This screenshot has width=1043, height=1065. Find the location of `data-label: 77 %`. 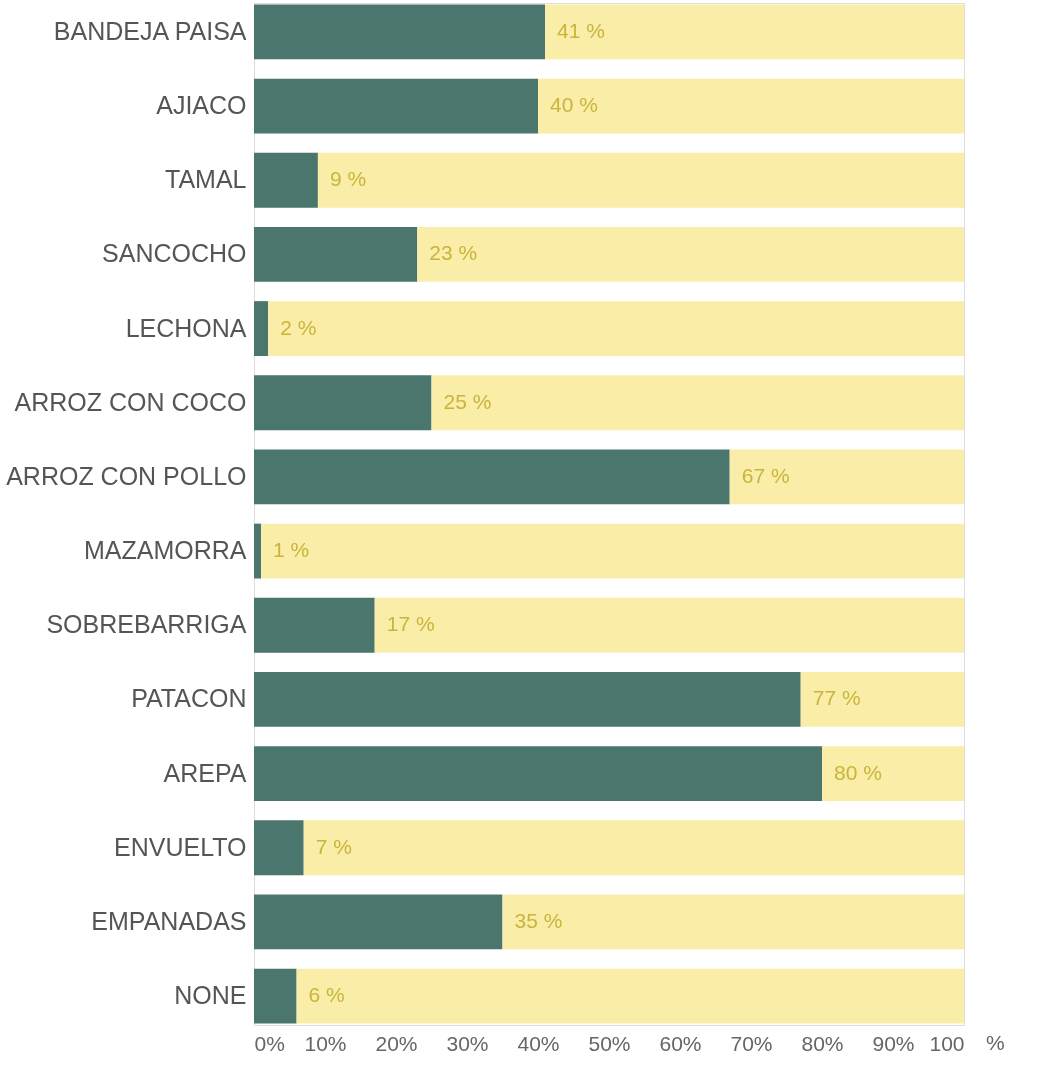

data-label: 77 % is located at coordinates (836, 698).